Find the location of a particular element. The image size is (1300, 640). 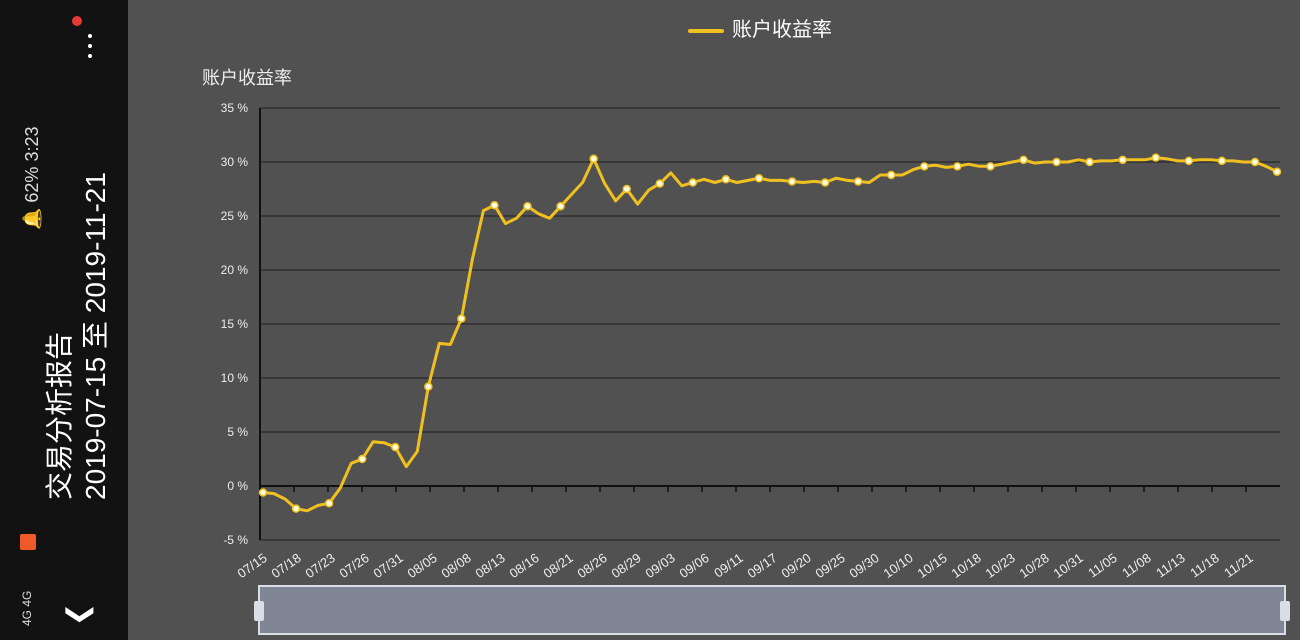

x-tick-label: 08/16 is located at coordinates (523, 565).